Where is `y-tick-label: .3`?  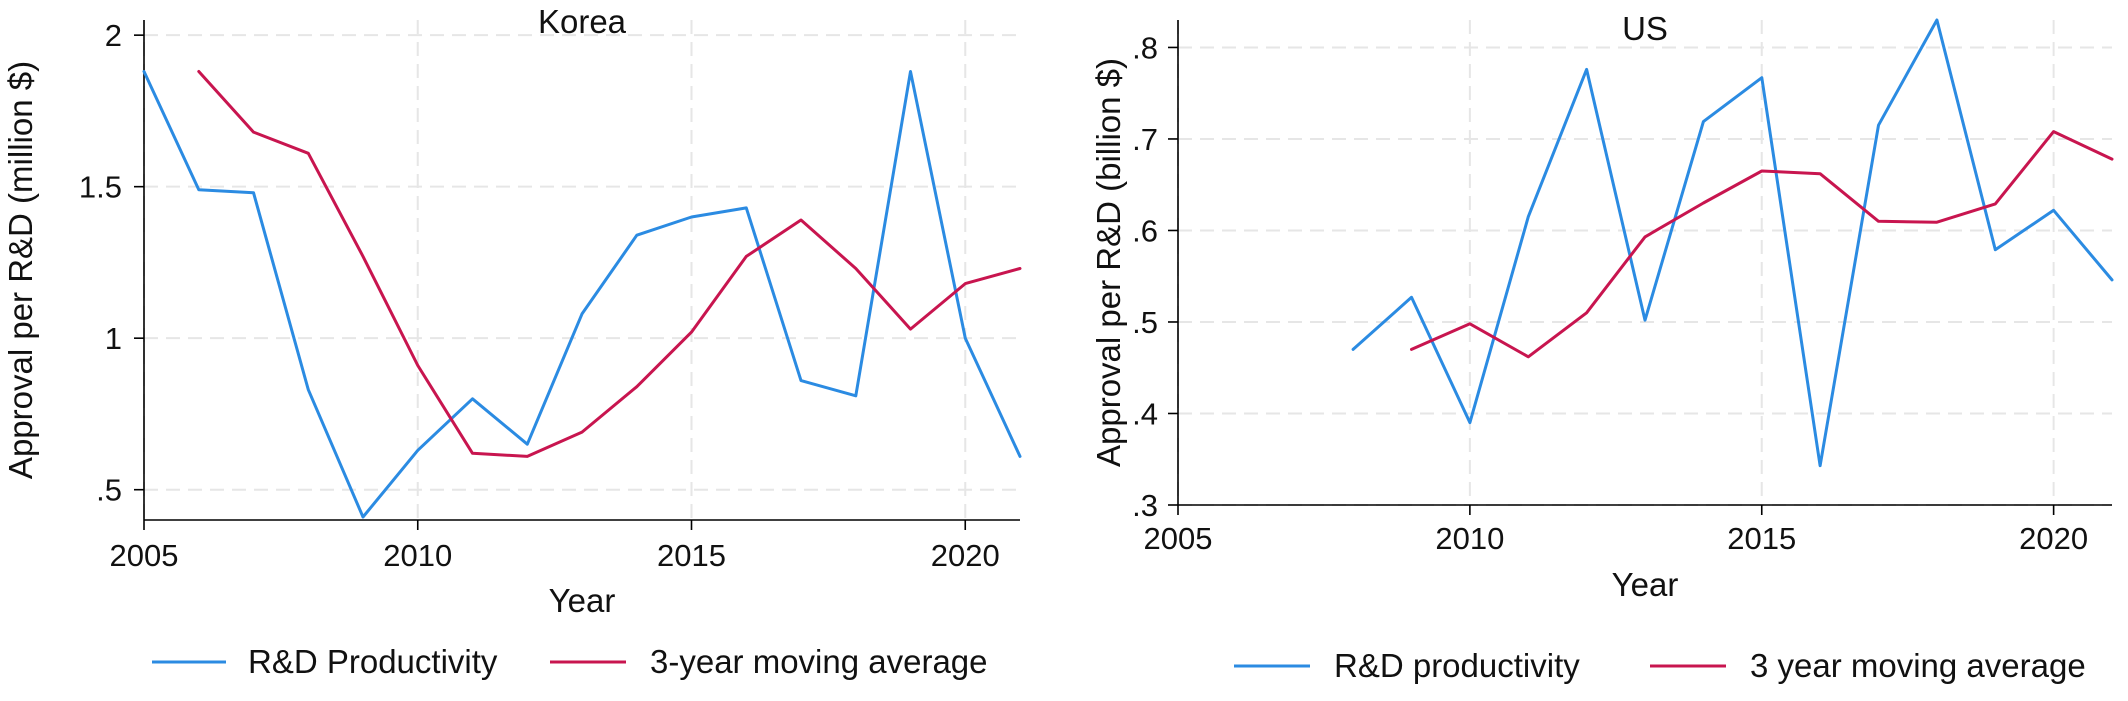 y-tick-label: .3 is located at coordinates (1145, 505).